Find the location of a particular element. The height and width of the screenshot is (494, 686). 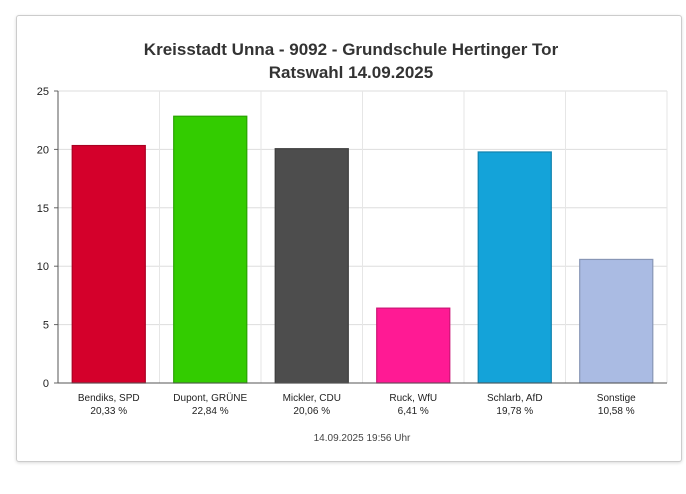

value-label: 22,84 % is located at coordinates (210, 411).